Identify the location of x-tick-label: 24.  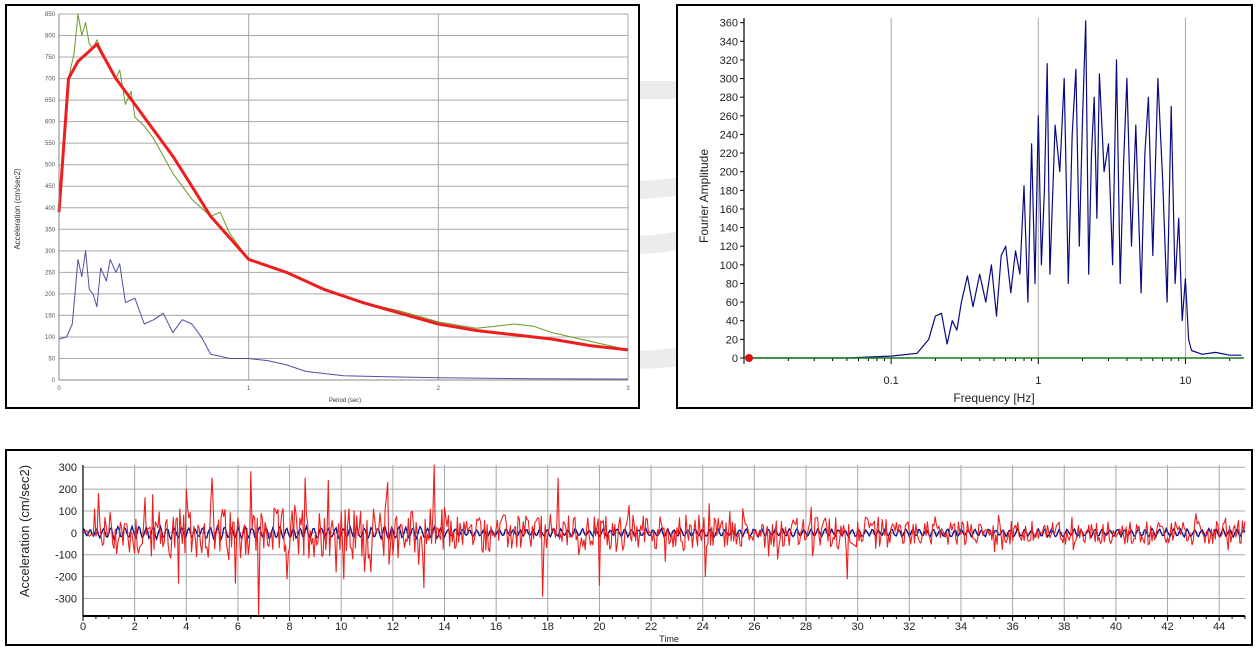
(703, 627).